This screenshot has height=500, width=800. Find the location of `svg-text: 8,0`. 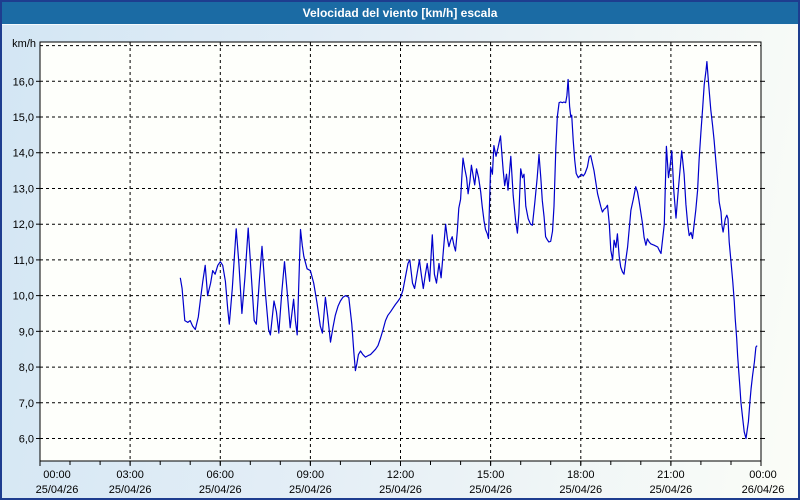

svg-text: 8,0 is located at coordinates (26, 368).